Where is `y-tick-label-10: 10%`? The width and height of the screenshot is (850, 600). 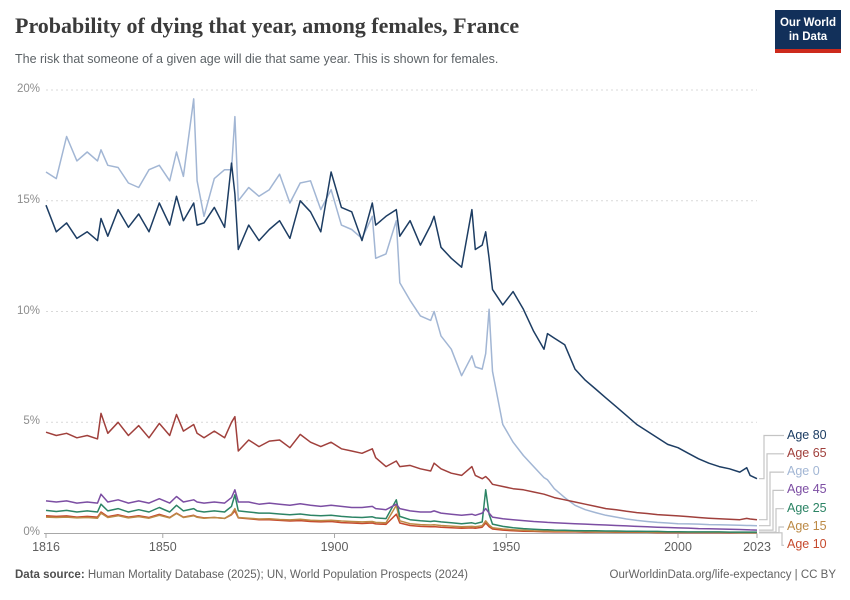 y-tick-label-10: 10% is located at coordinates (28, 310).